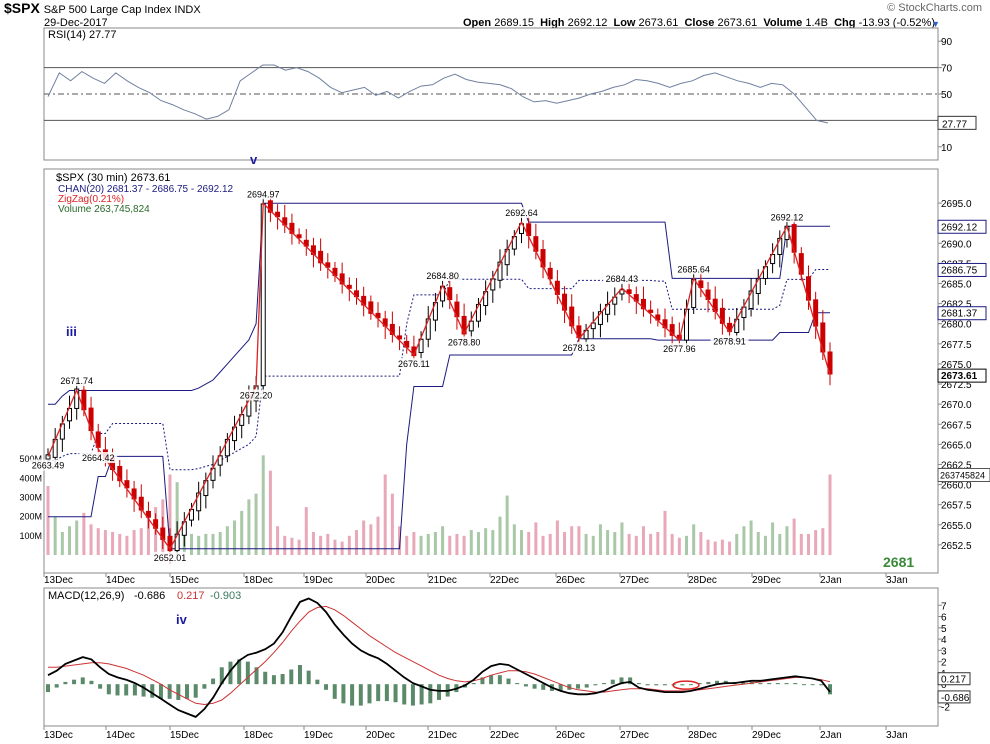 This screenshot has width=990, height=744. Describe the element at coordinates (318, 735) in the screenshot. I see `macd-x-axis-label: 19Dec` at that location.